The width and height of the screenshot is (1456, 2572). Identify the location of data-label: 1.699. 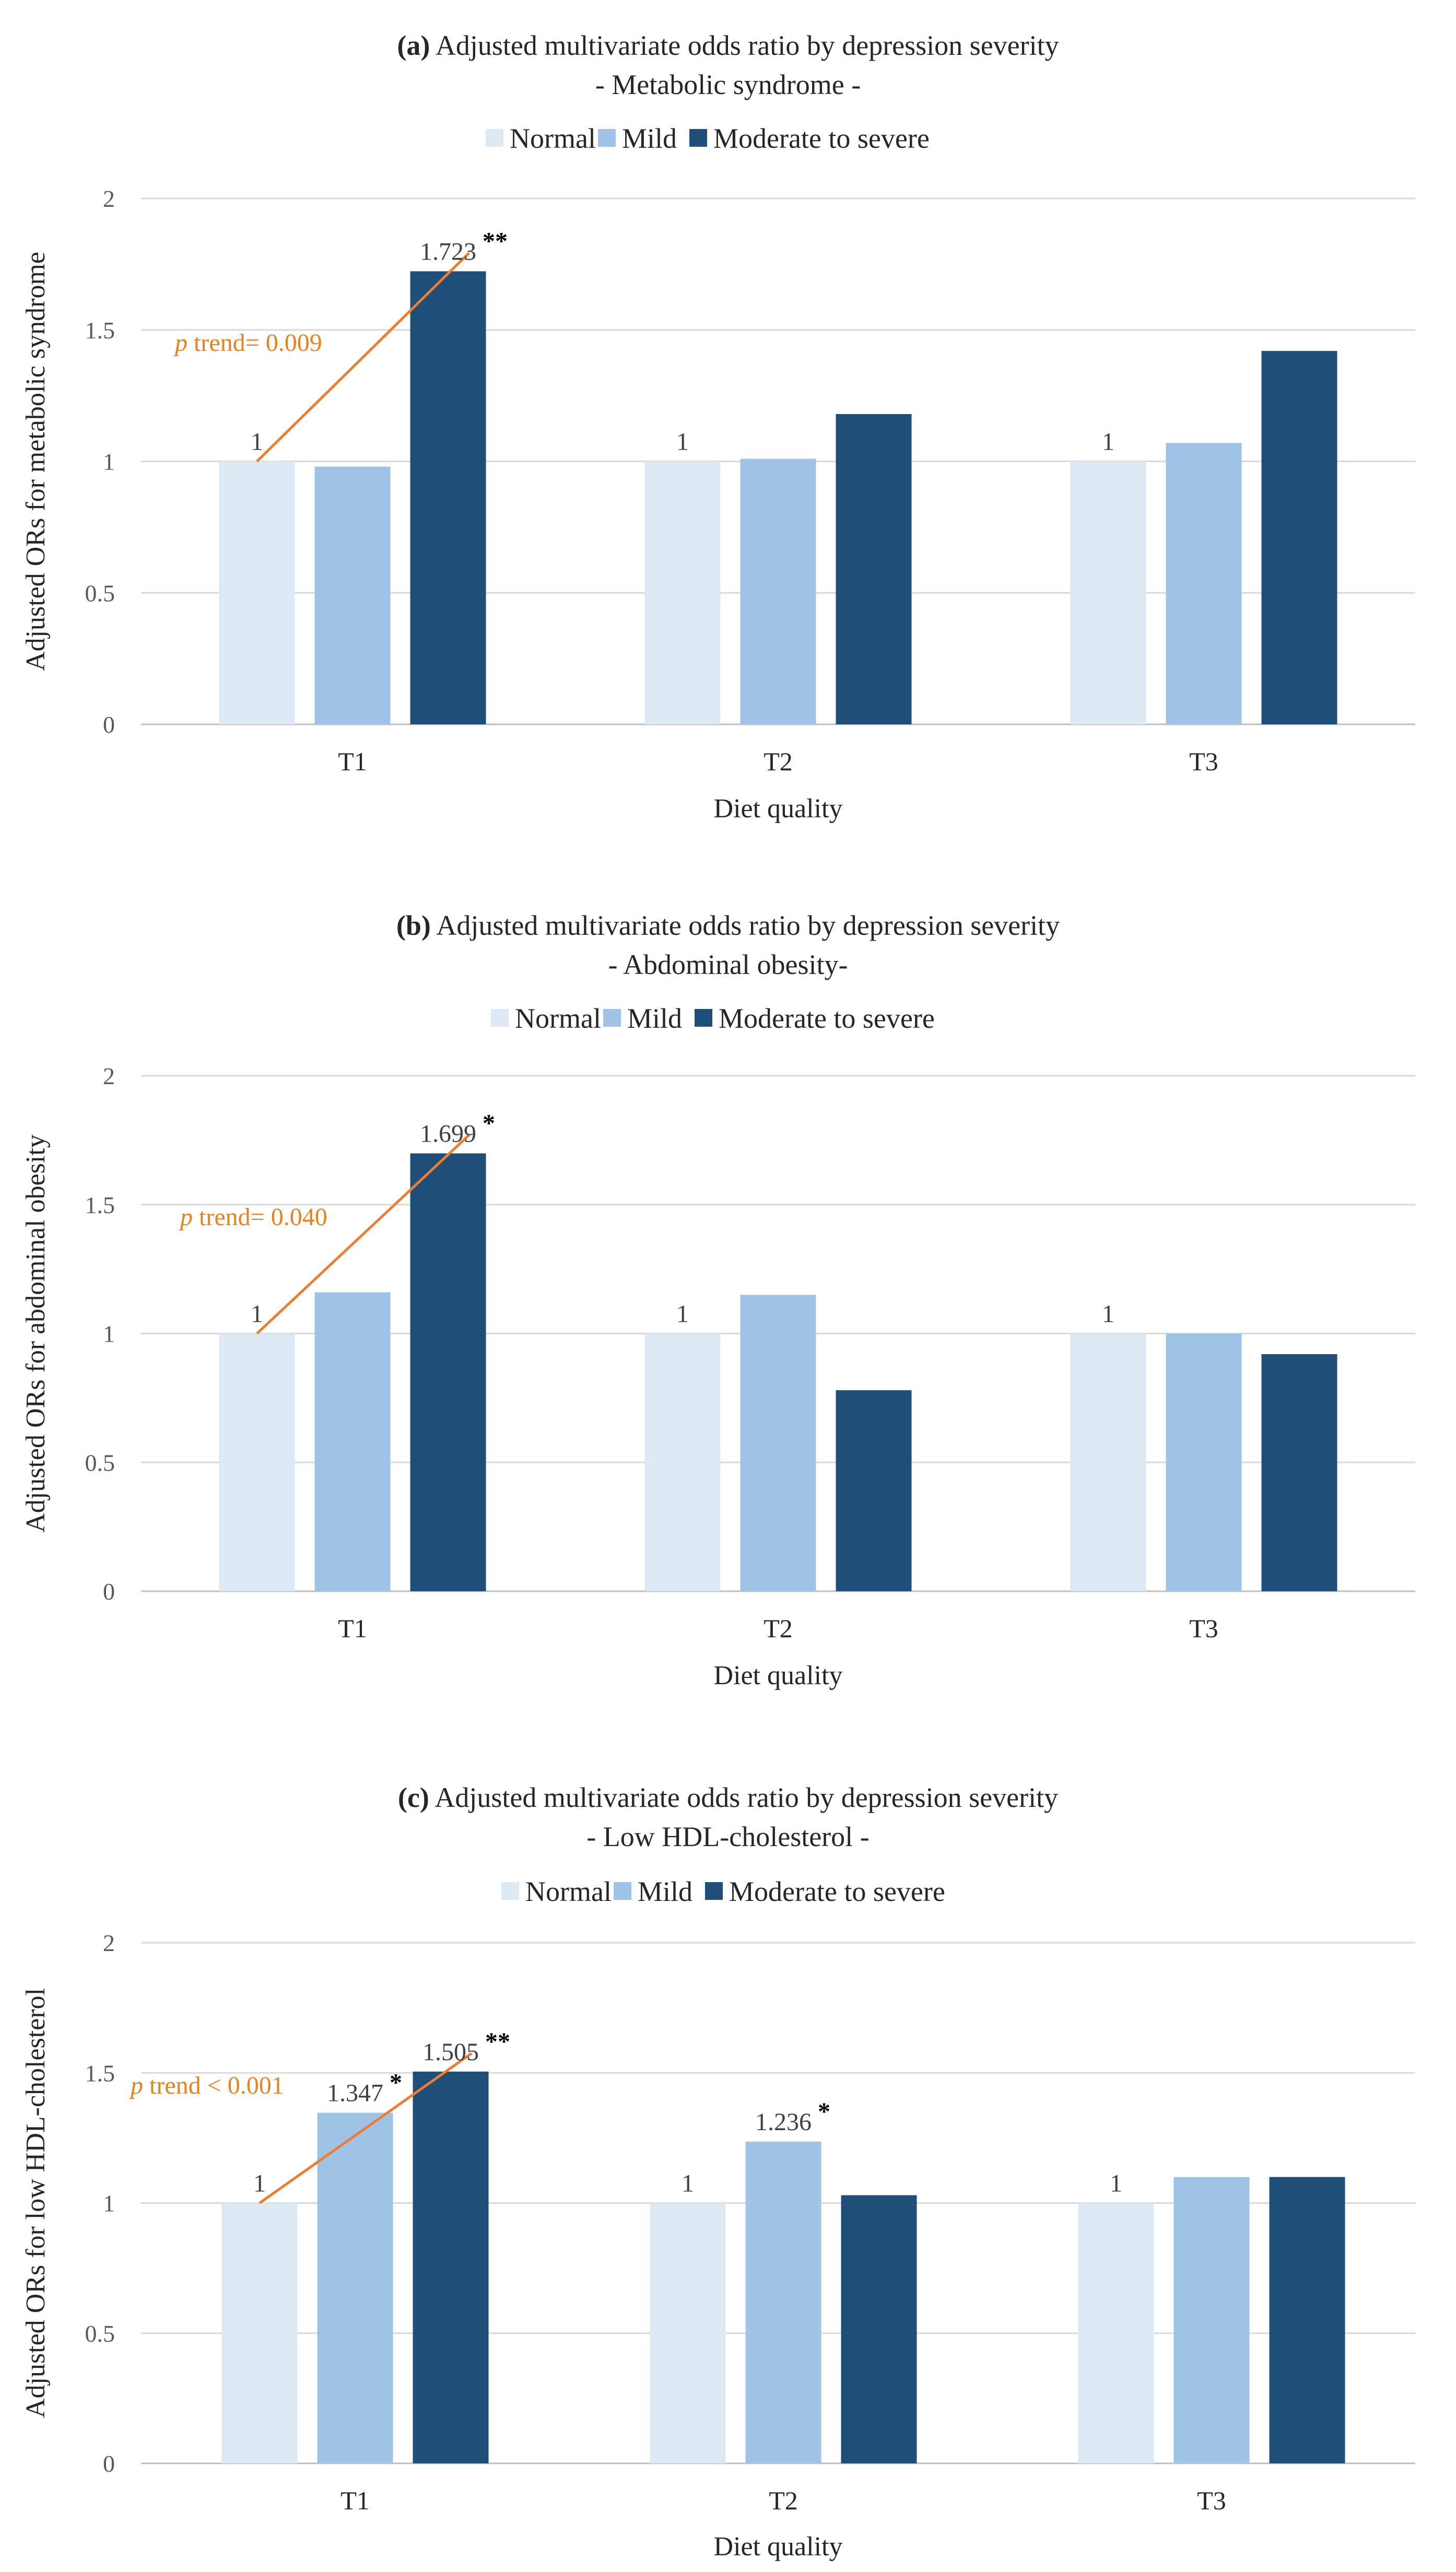
(448, 1134).